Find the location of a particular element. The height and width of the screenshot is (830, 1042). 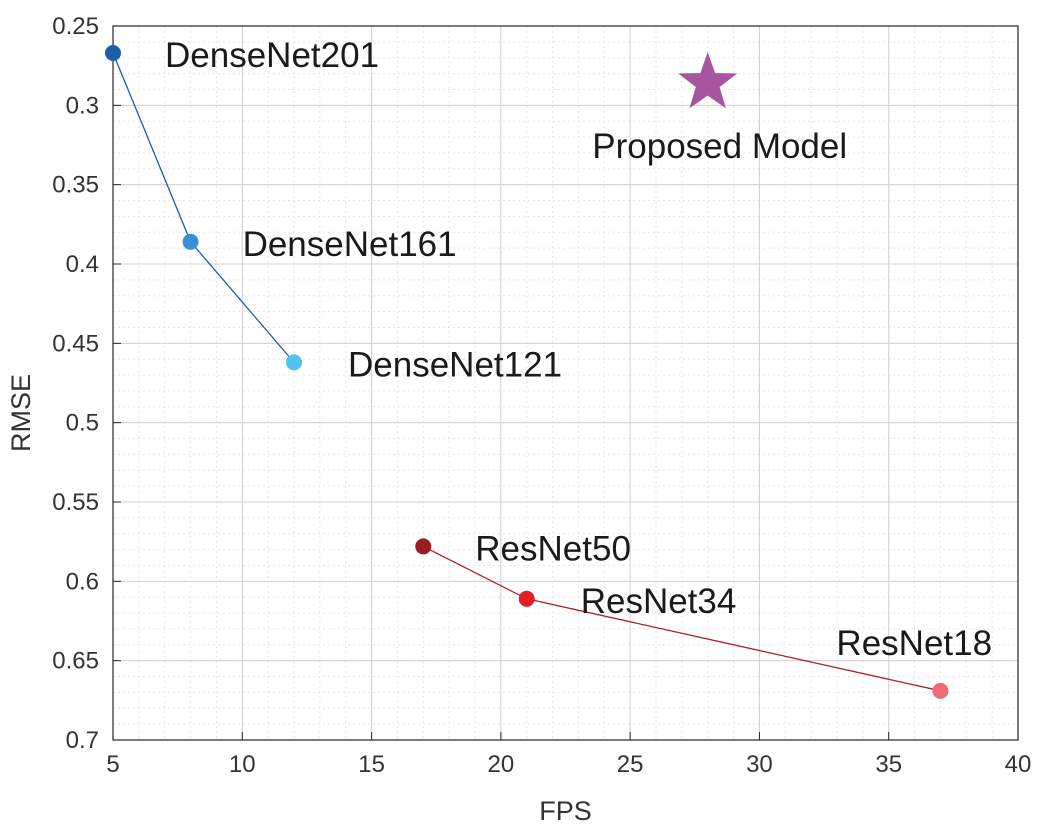

point-label-resnet18: ResNet18 is located at coordinates (914, 643).